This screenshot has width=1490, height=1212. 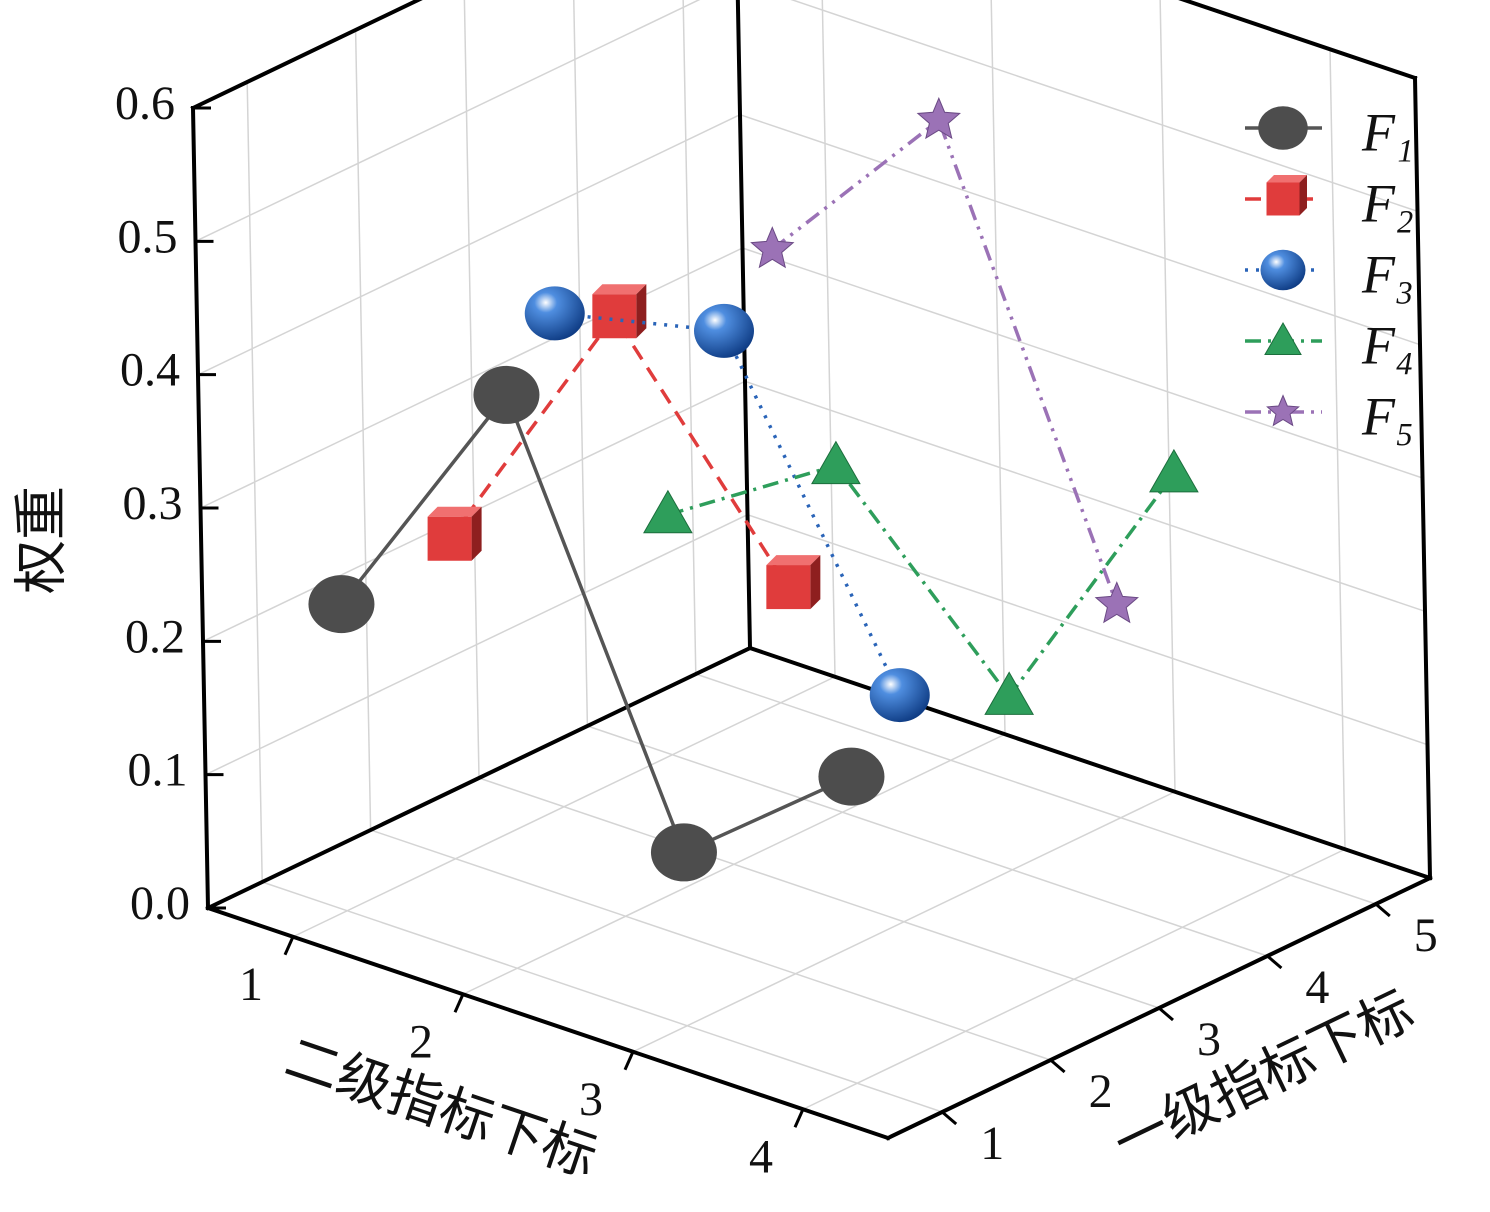 What do you see at coordinates (160, 903) in the screenshot?
I see `z-tick-label: 0.0` at bounding box center [160, 903].